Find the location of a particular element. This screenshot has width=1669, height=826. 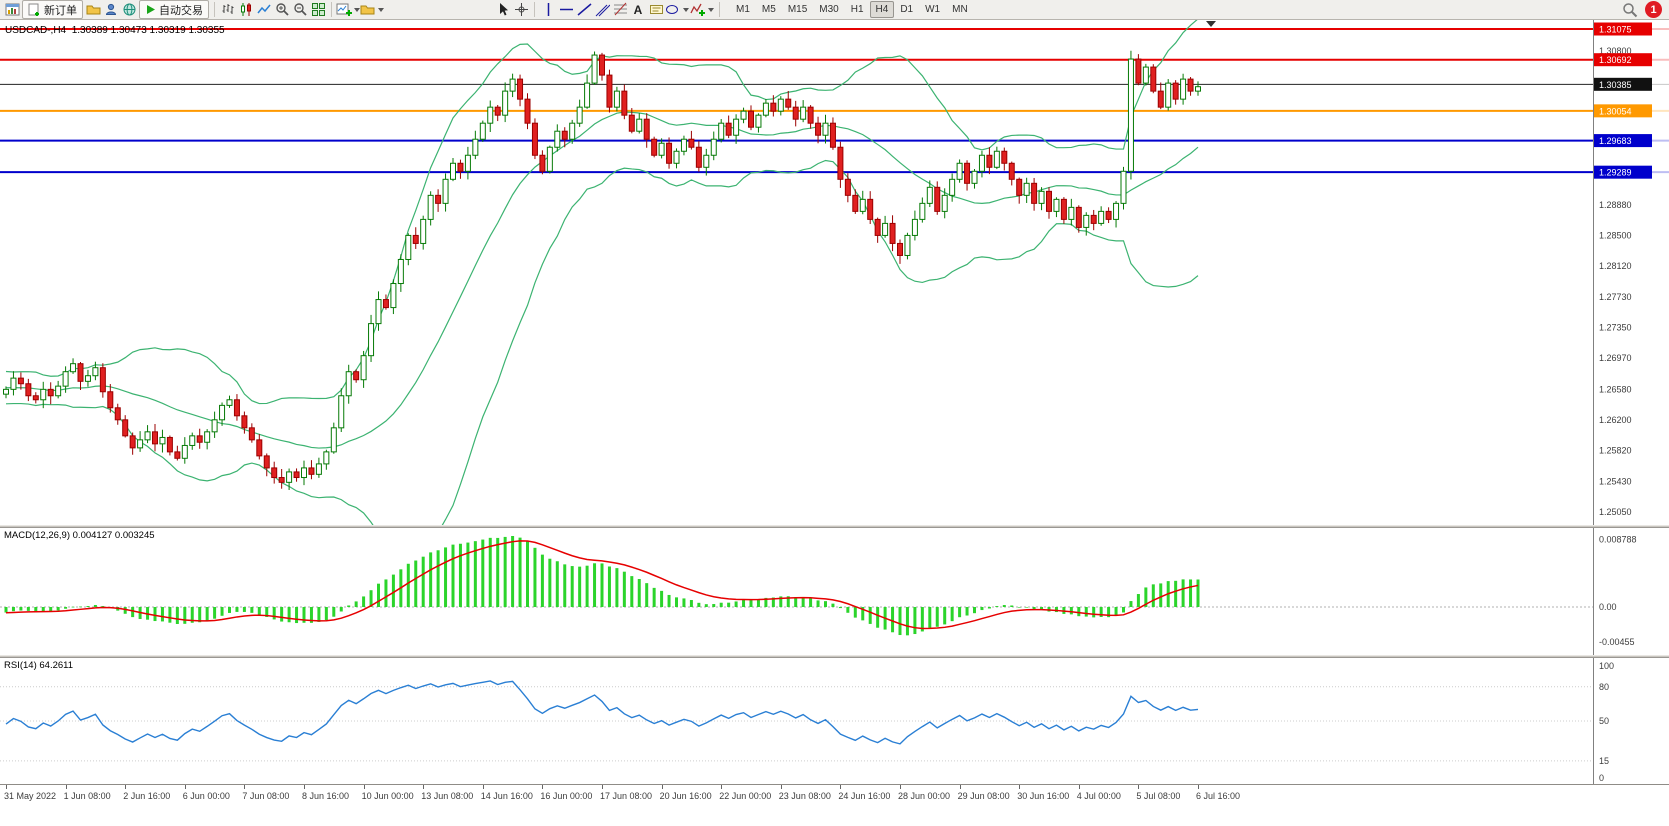

new-order-icon is located at coordinates (34, 9).